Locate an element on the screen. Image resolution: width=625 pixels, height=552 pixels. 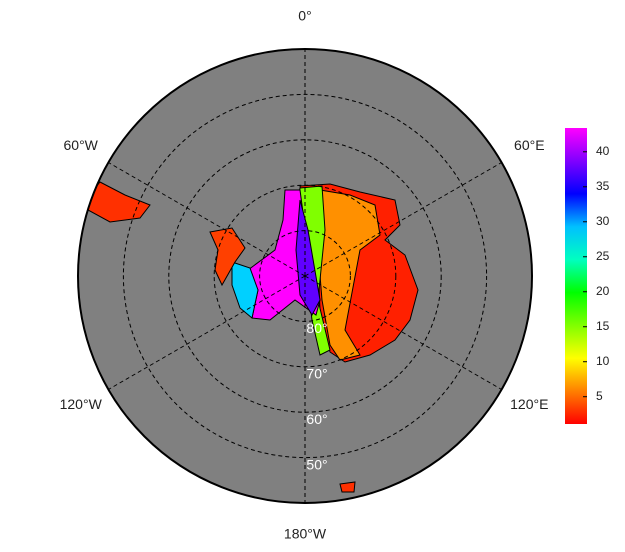
colorbar-tick-label: 40 is located at coordinates (603, 151).